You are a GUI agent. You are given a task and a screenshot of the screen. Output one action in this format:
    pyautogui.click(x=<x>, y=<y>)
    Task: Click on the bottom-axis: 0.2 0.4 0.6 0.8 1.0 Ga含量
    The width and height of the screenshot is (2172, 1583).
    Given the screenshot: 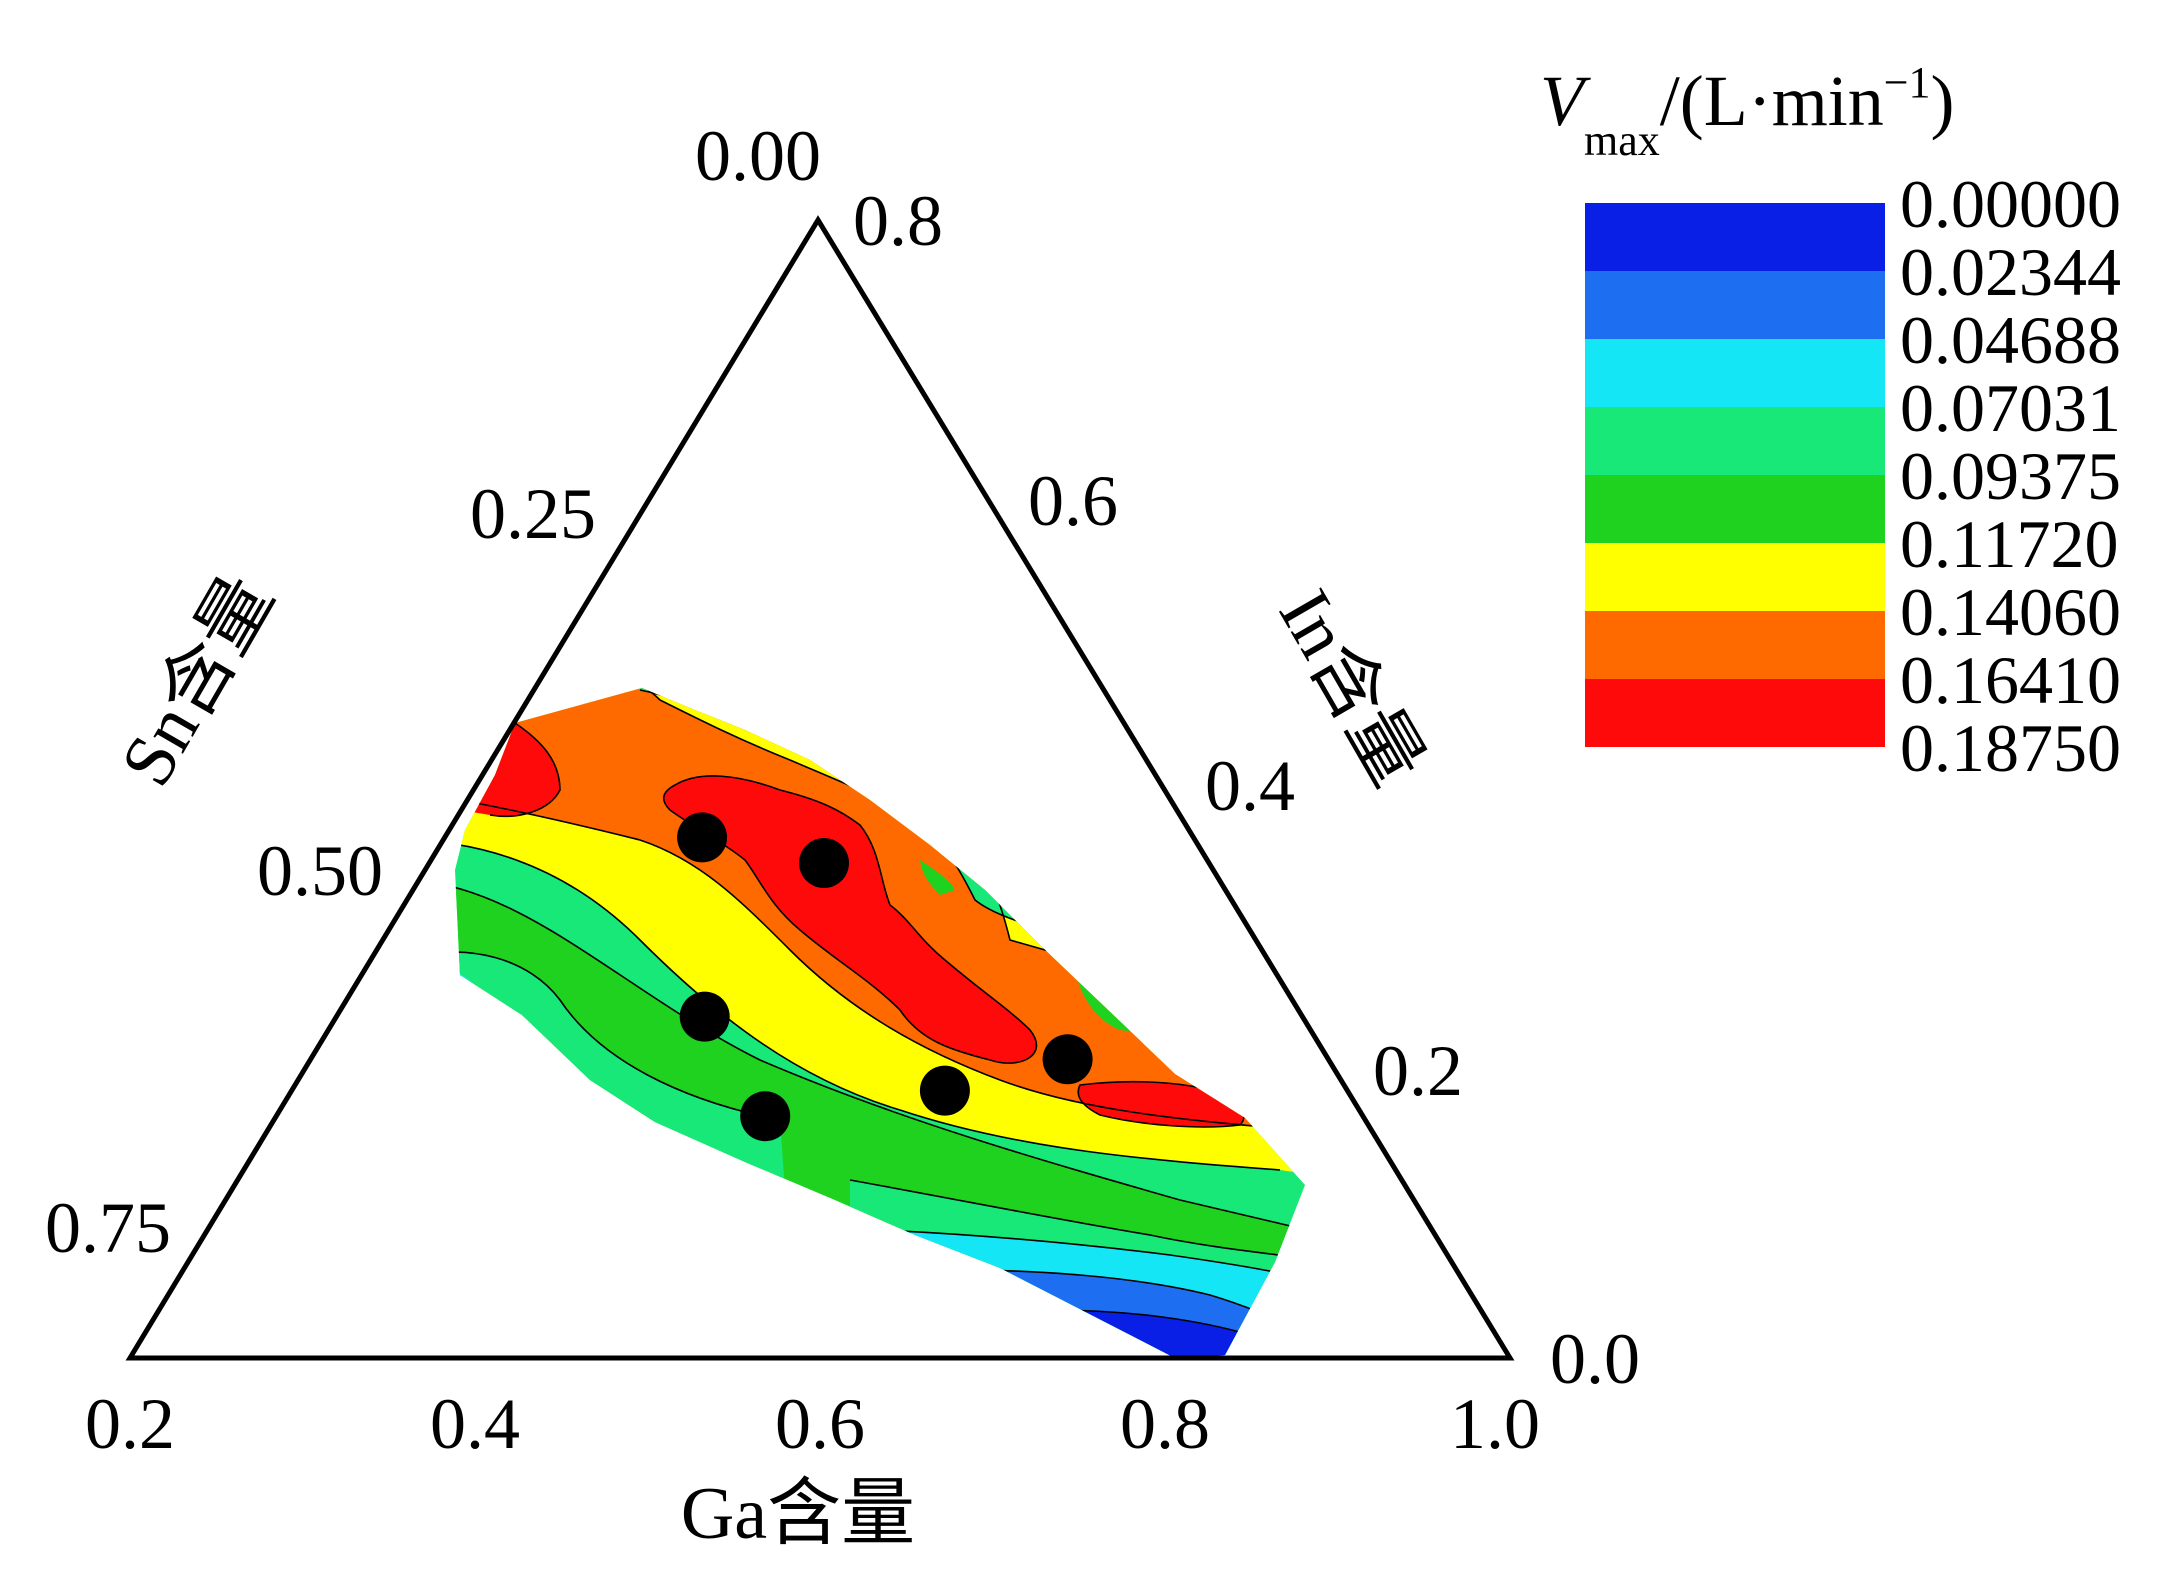 What is the action you would take?
    pyautogui.click(x=812, y=1469)
    